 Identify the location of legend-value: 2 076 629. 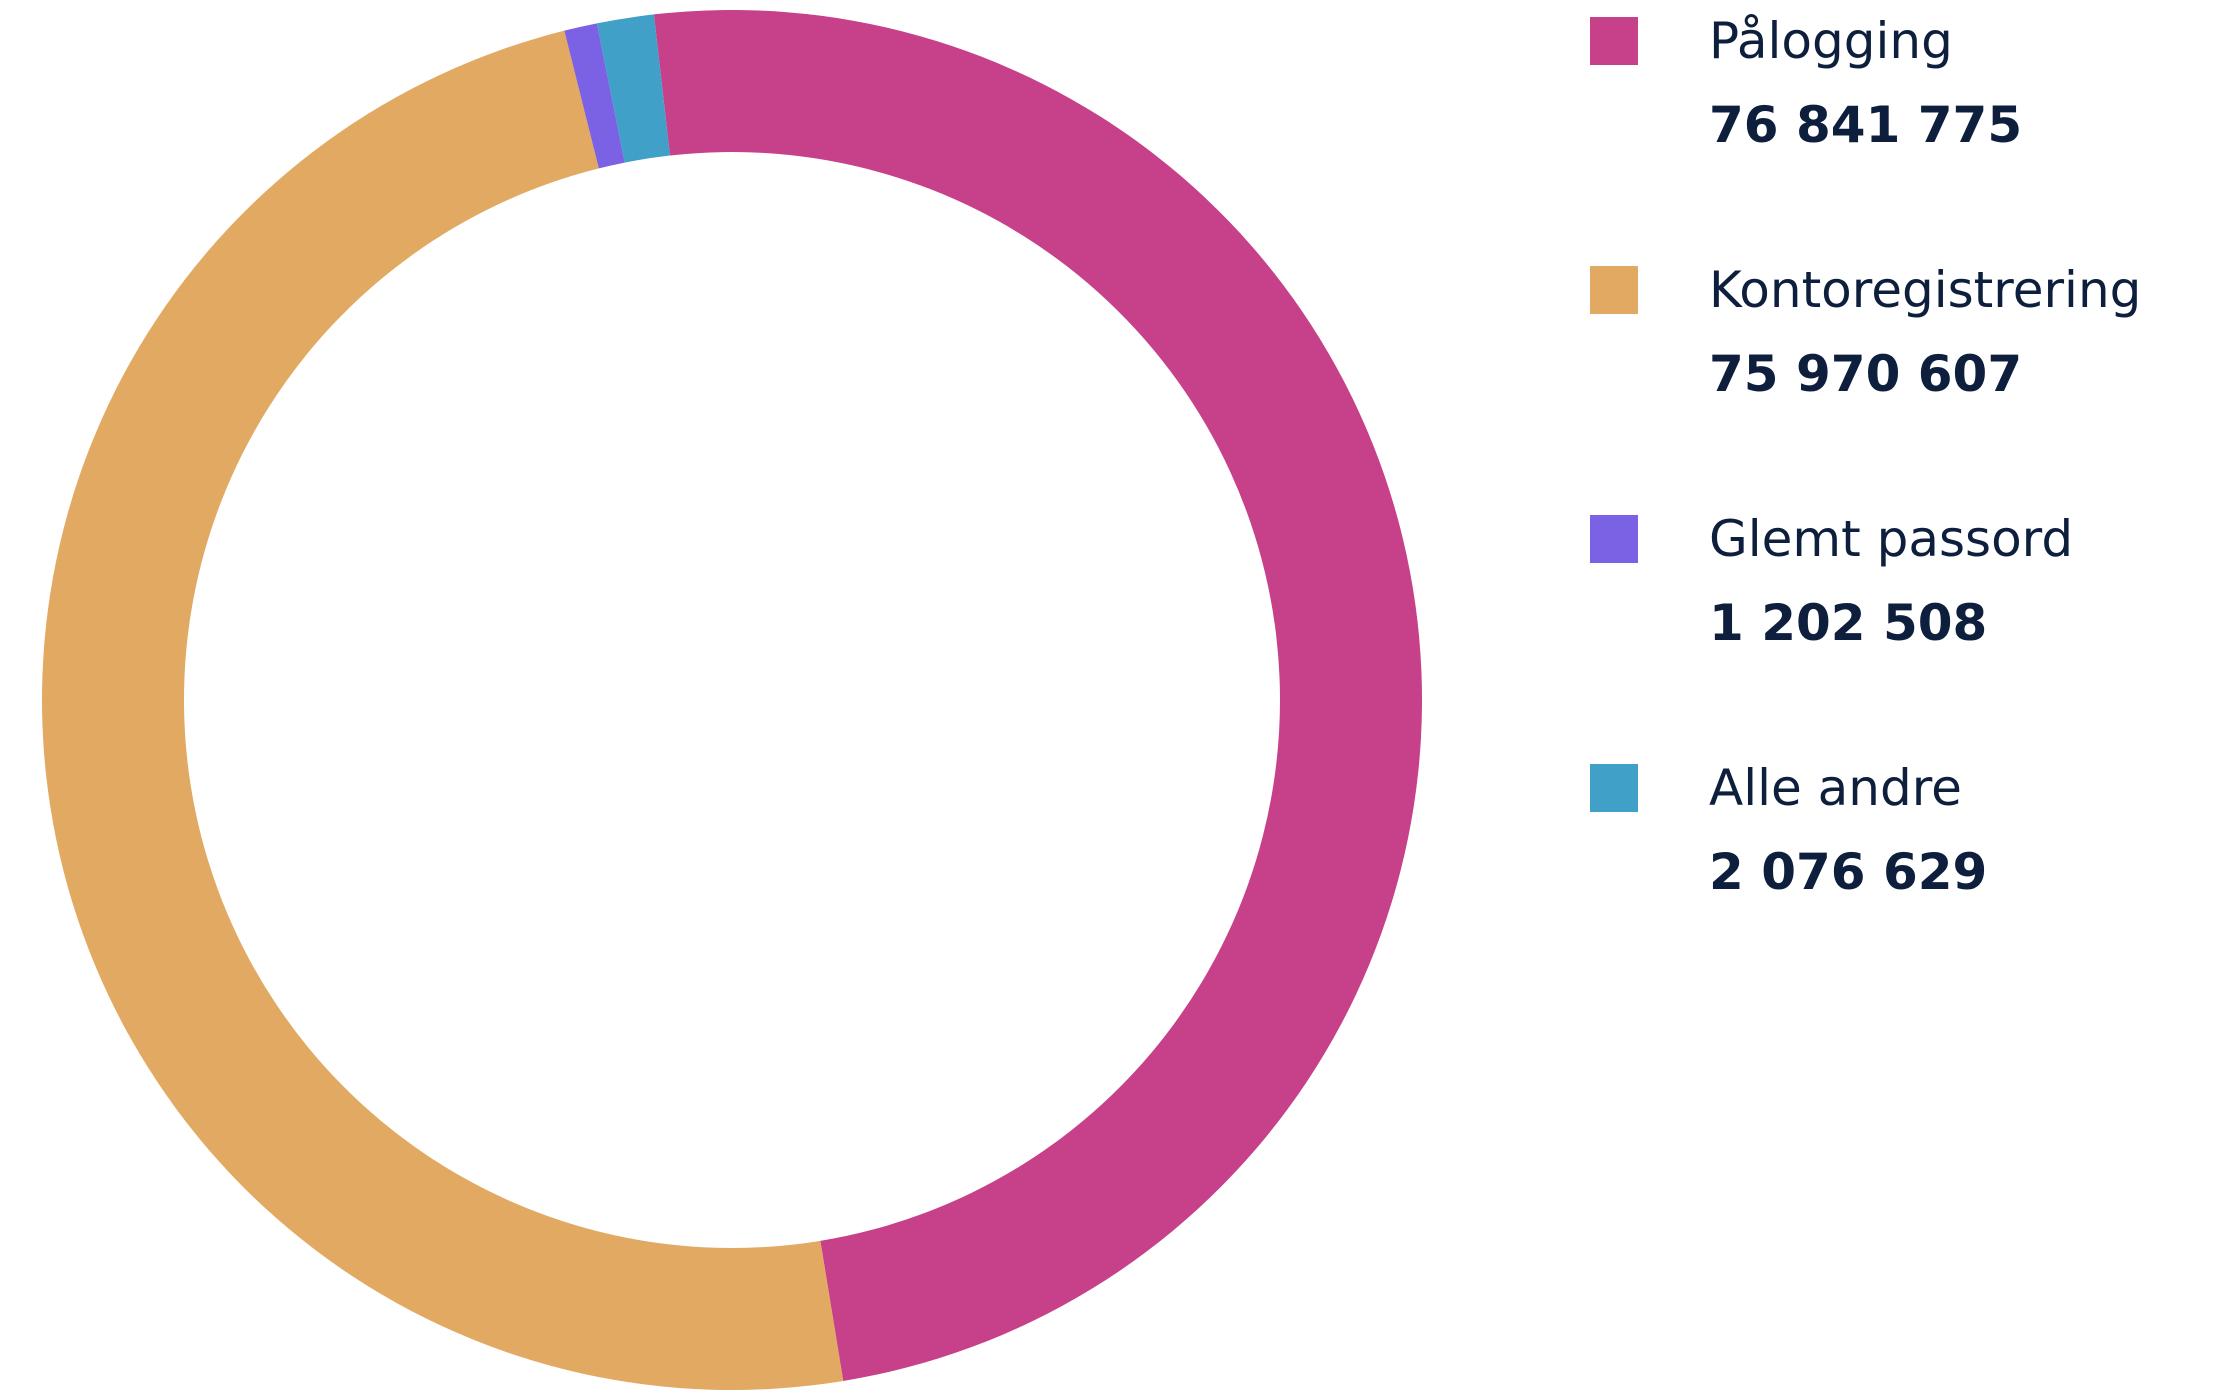
(1848, 872).